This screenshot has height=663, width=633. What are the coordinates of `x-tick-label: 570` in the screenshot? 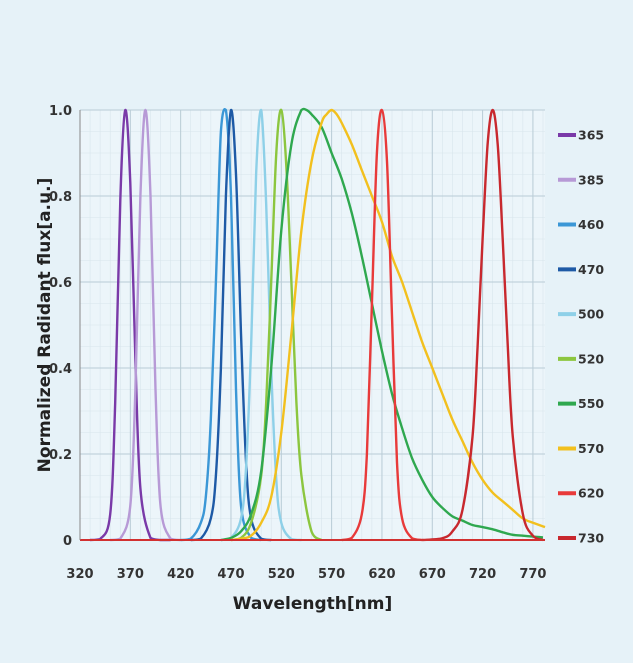 It's located at (331, 574).